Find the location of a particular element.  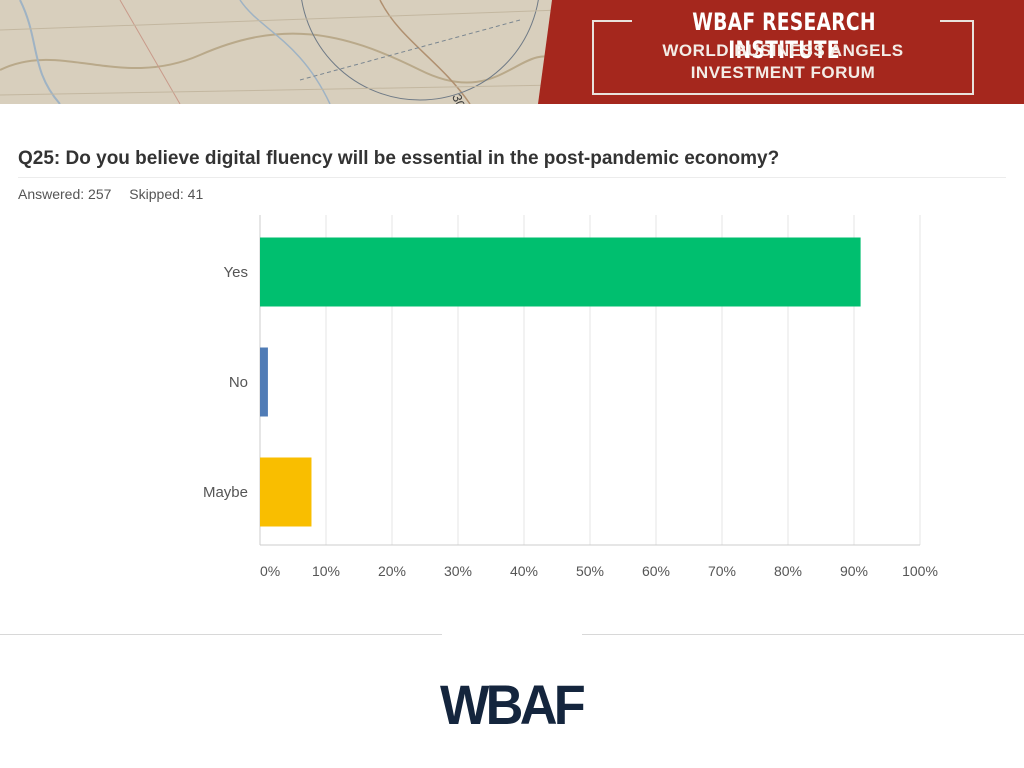

x-tick-label: 100% is located at coordinates (920, 571).